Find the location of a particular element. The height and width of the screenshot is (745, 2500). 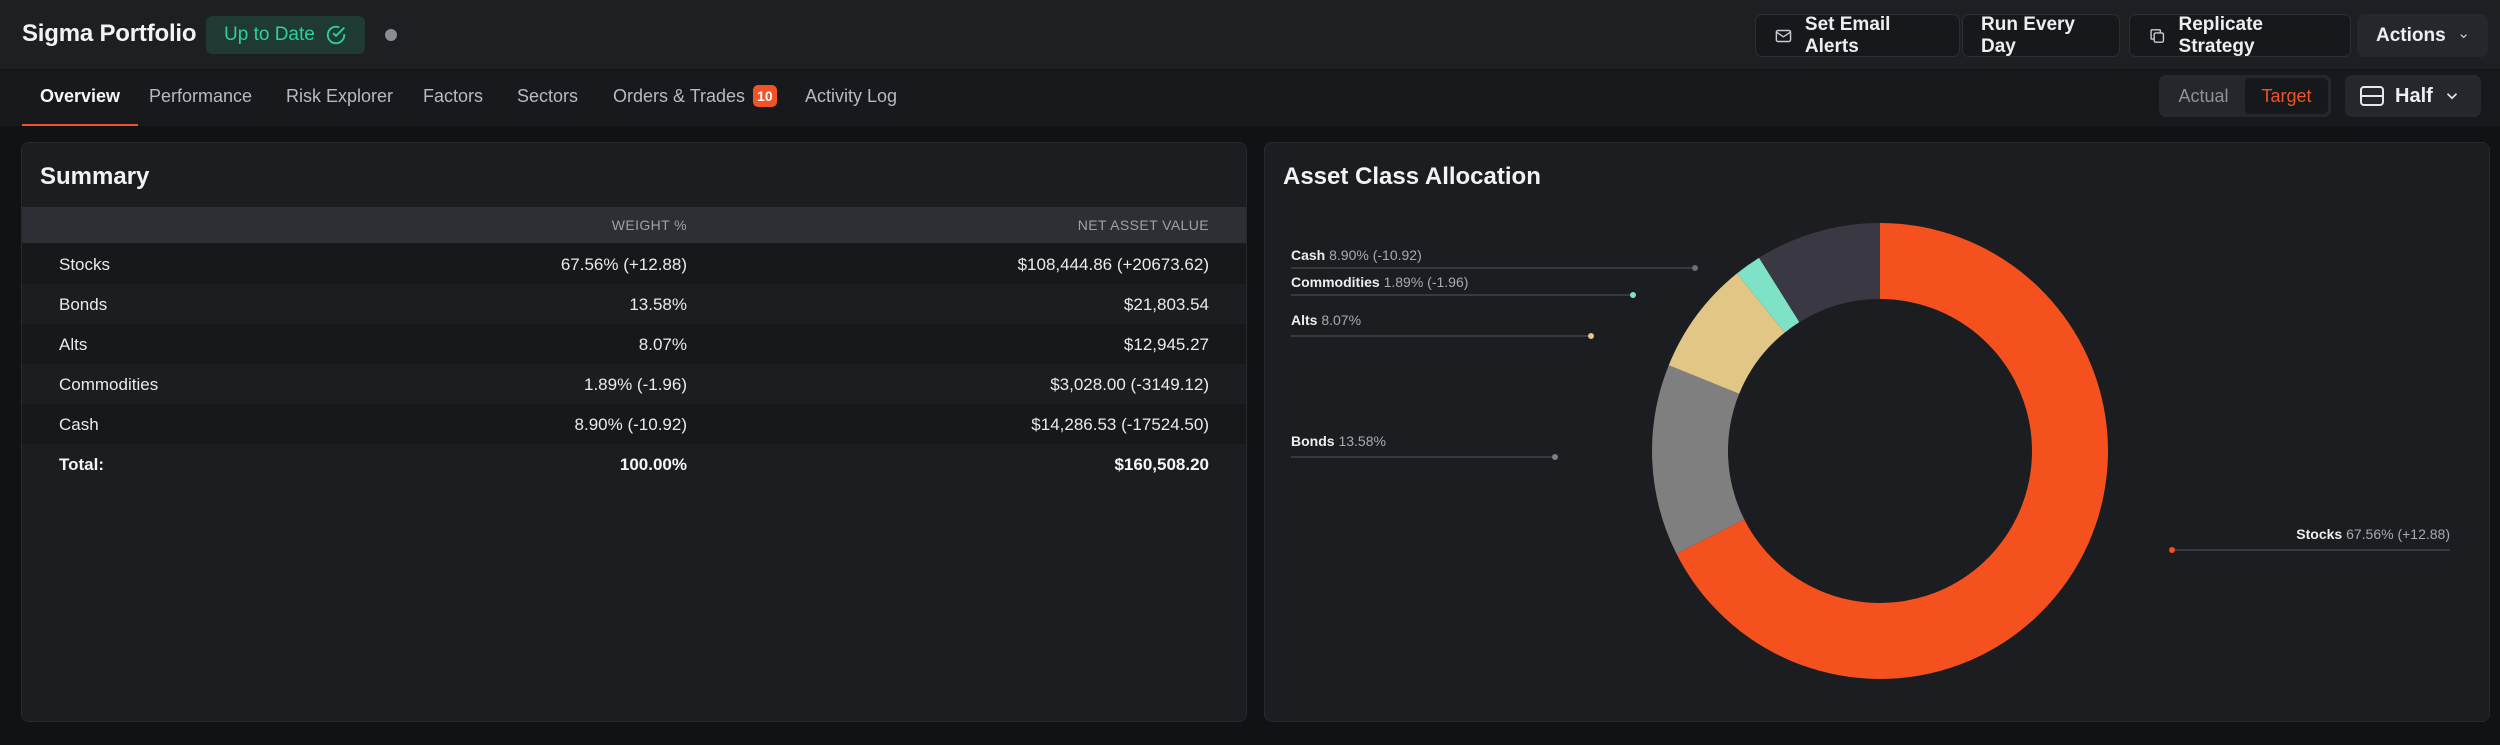

data-label-stocks: Stocks 67.56% (+12.88) is located at coordinates (2373, 534).